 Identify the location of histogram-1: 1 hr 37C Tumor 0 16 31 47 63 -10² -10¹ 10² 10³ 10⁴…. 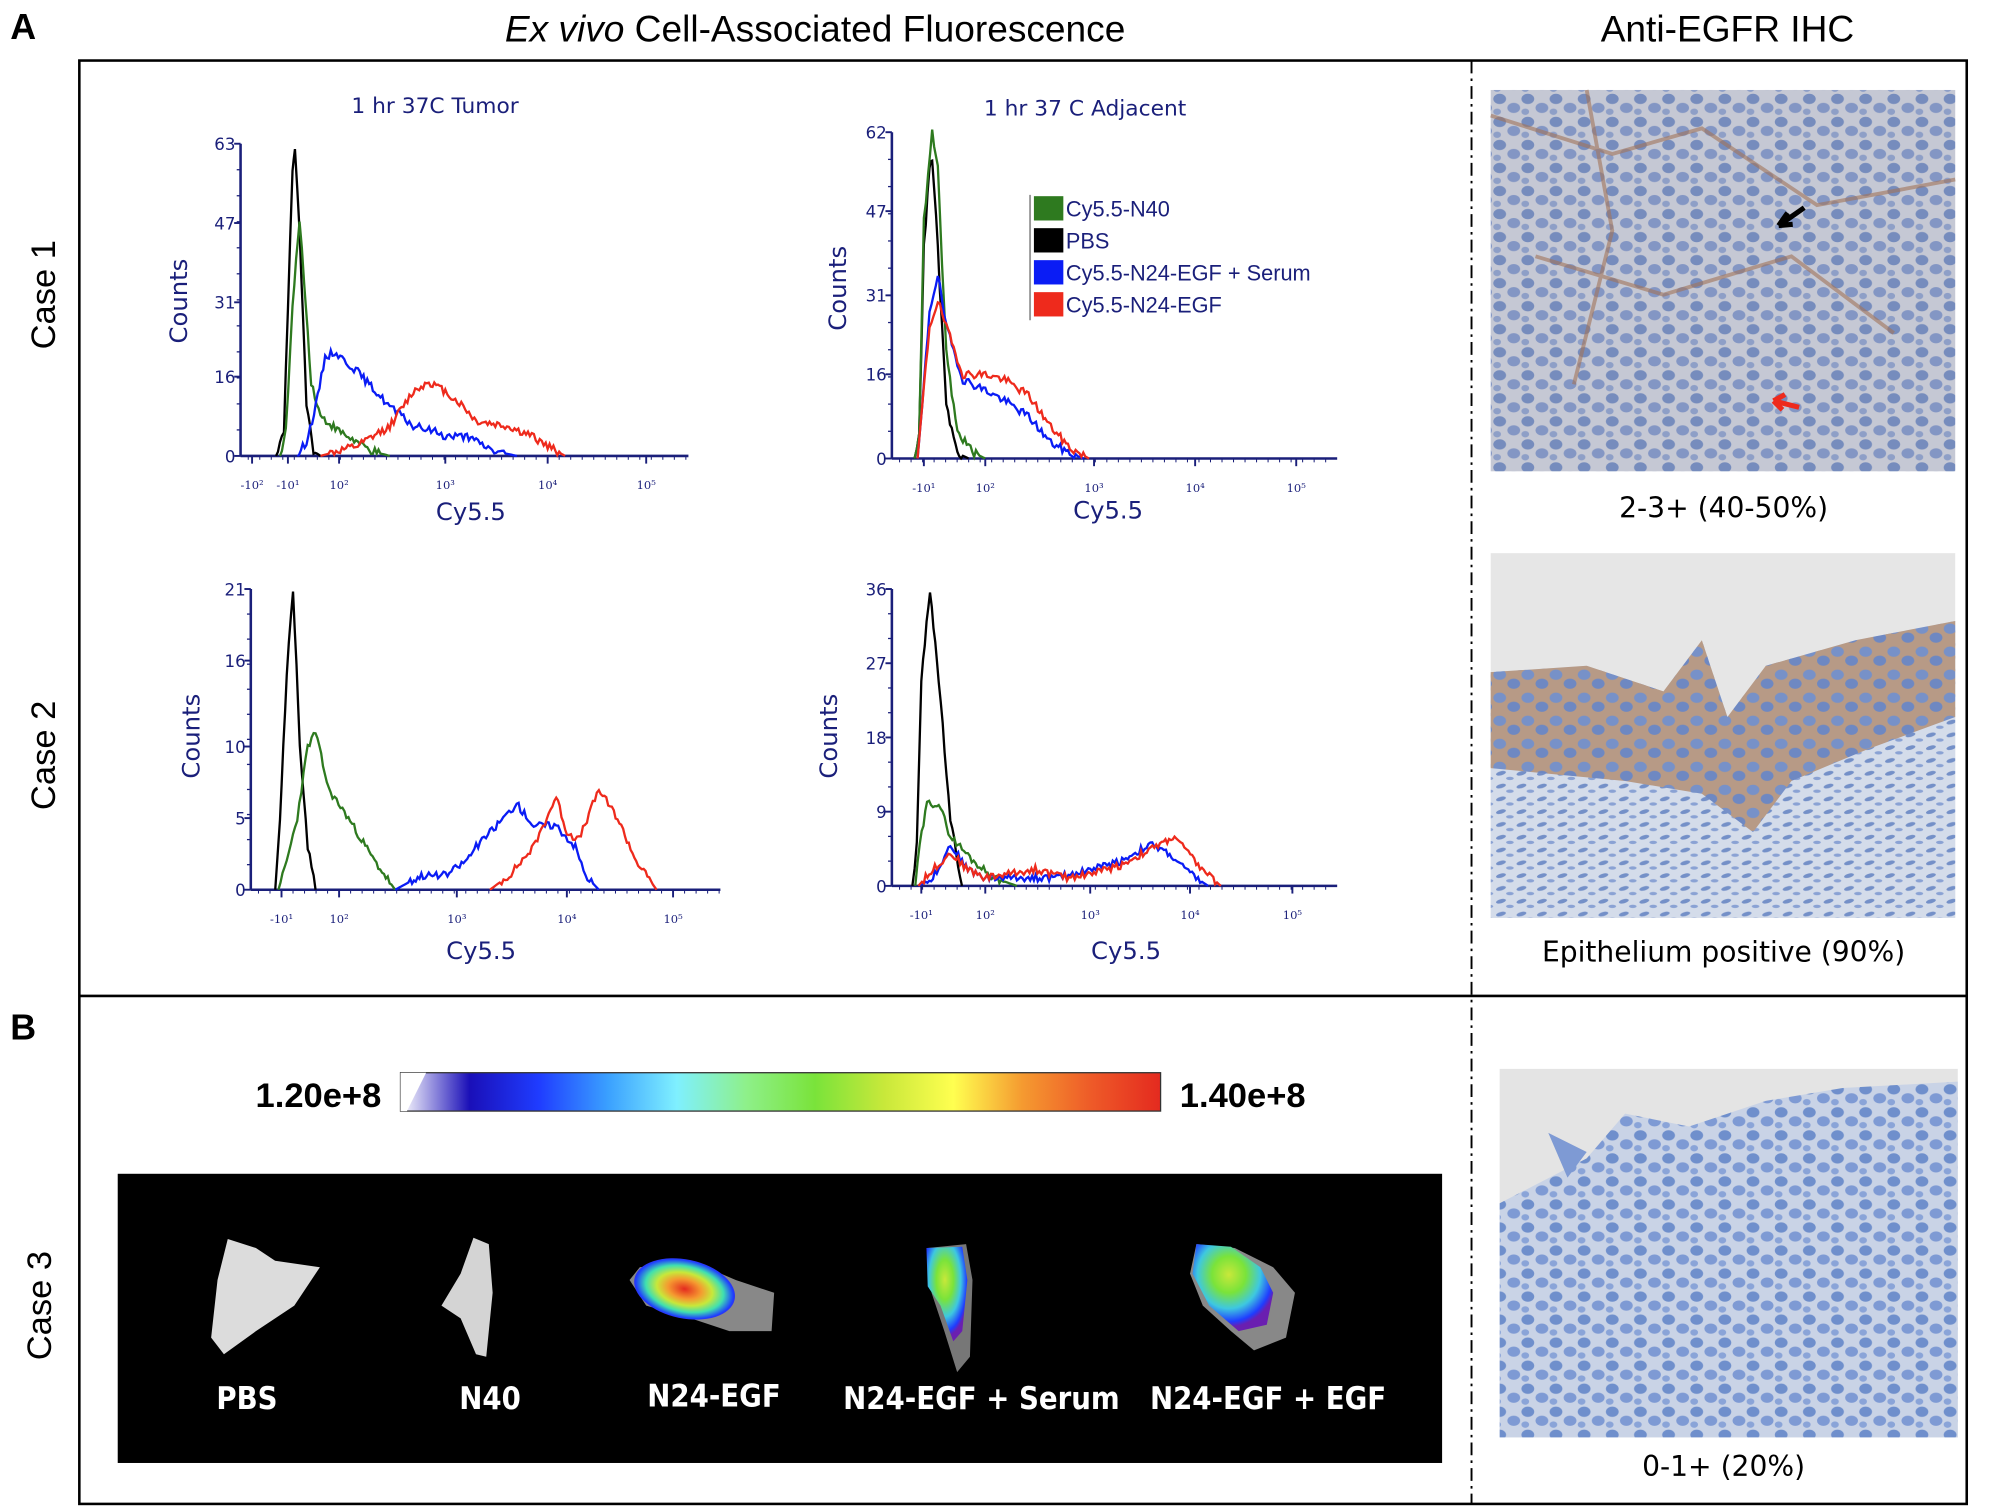
(426, 310).